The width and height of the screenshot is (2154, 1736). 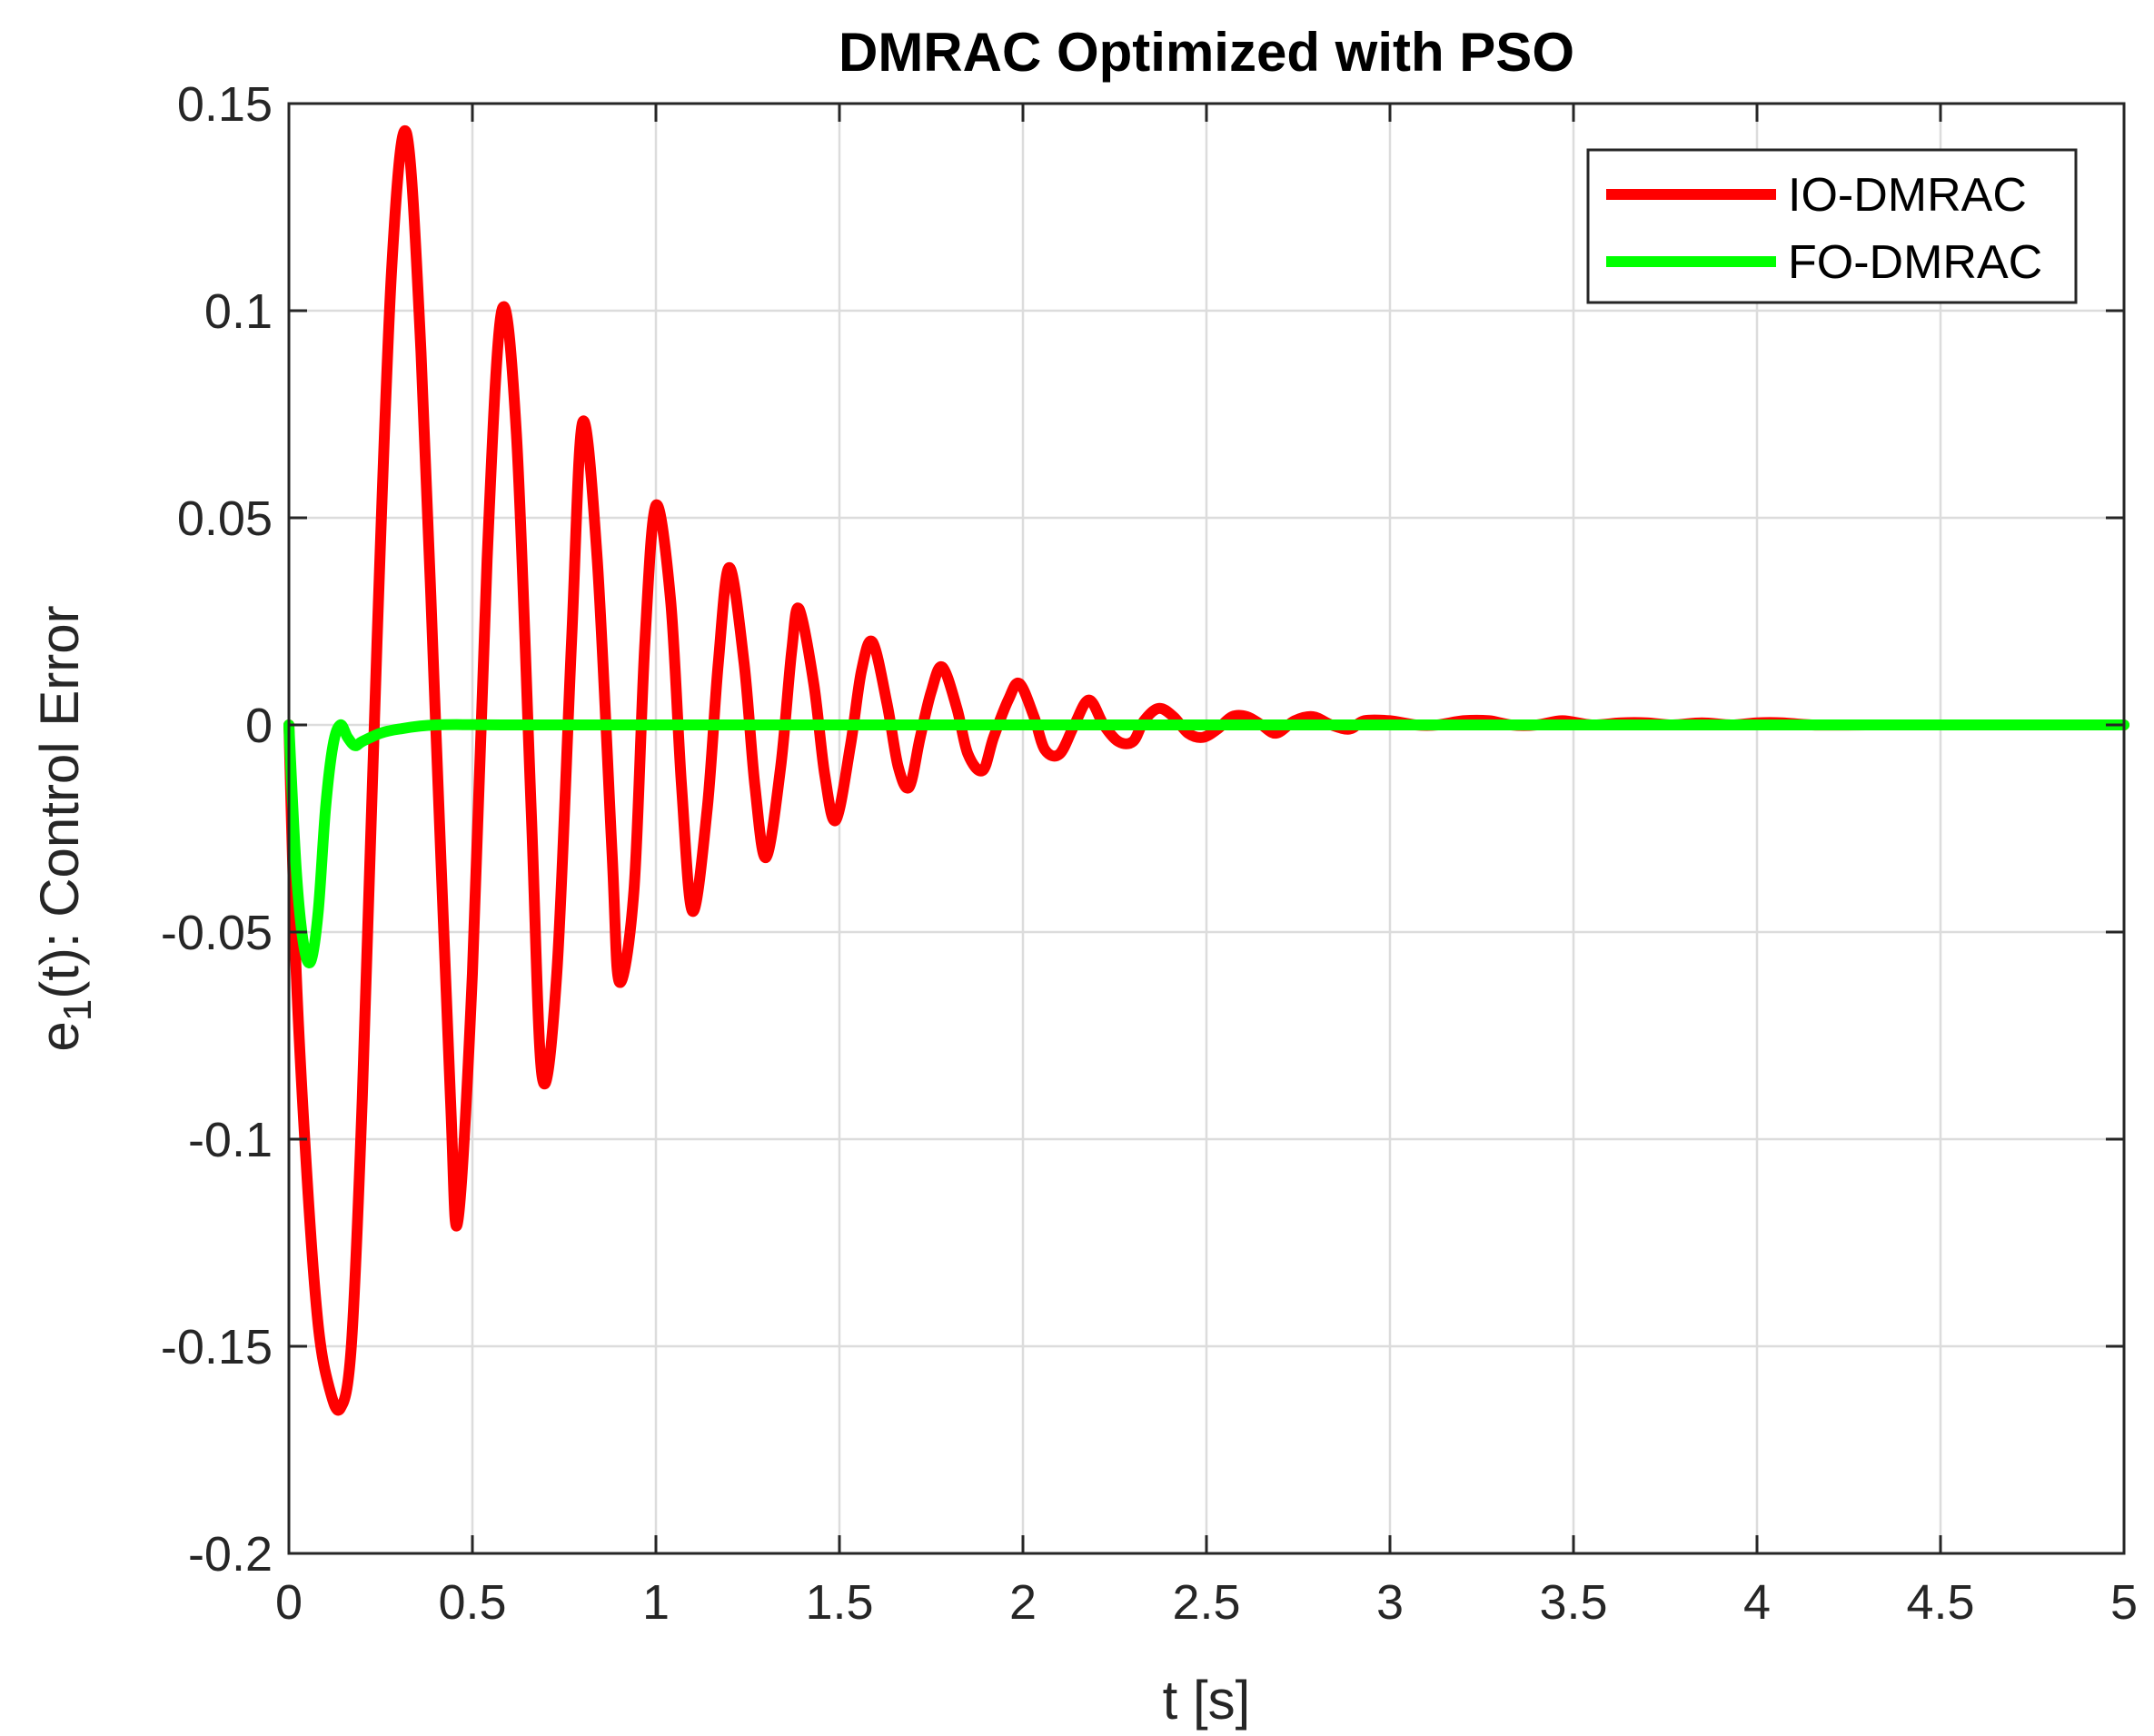 I want to click on y-tick-label: -0.1, so click(x=231, y=1140).